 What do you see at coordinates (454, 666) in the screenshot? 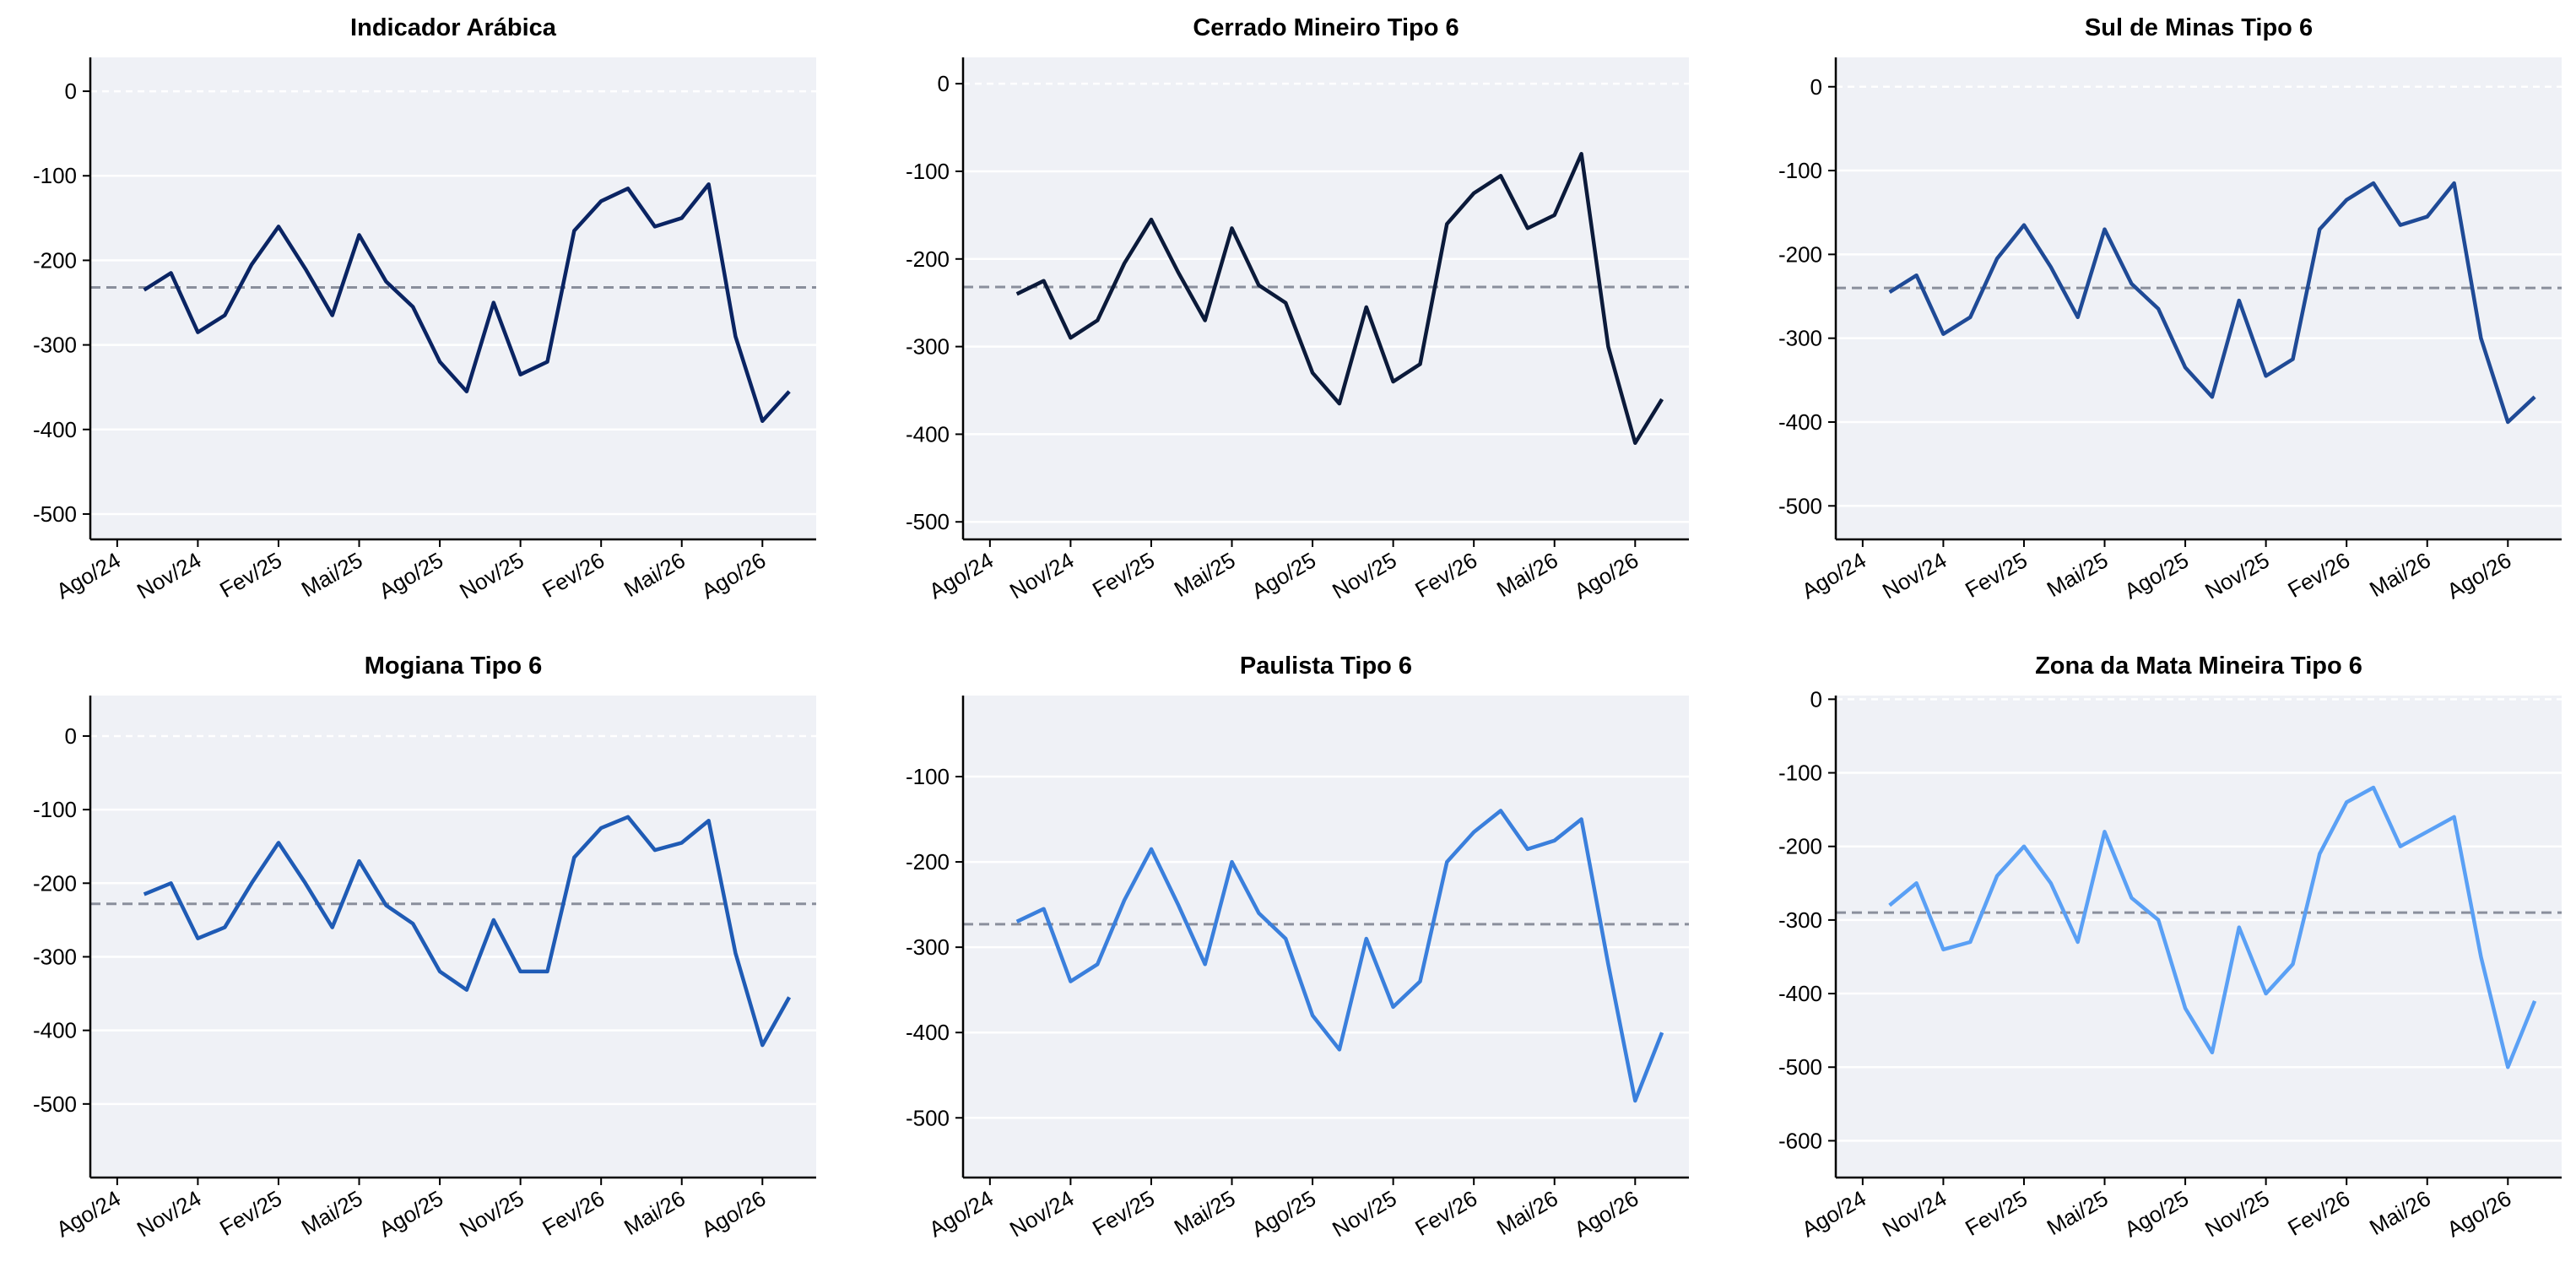
I see `chart-title: Mogiana Tipo 6` at bounding box center [454, 666].